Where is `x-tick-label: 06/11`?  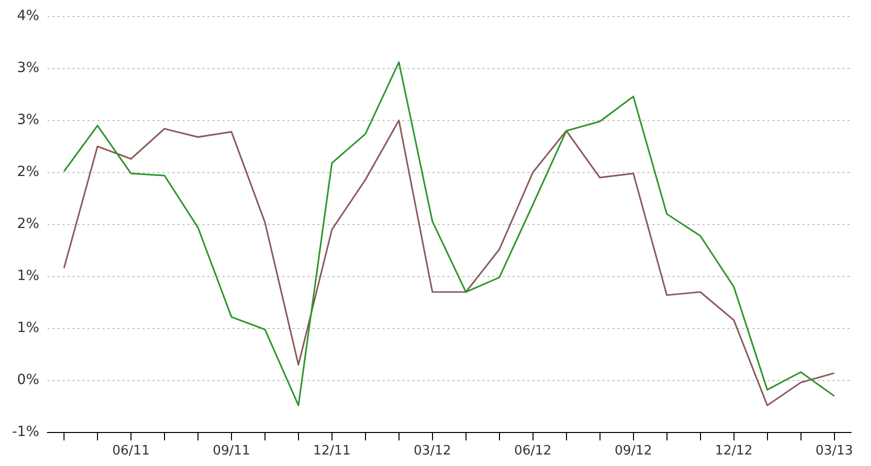
x-tick-label: 06/11 is located at coordinates (131, 451).